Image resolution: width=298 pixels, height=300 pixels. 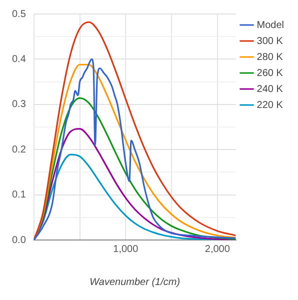 What do you see at coordinates (270, 41) in the screenshot?
I see `legend-label: 300 K` at bounding box center [270, 41].